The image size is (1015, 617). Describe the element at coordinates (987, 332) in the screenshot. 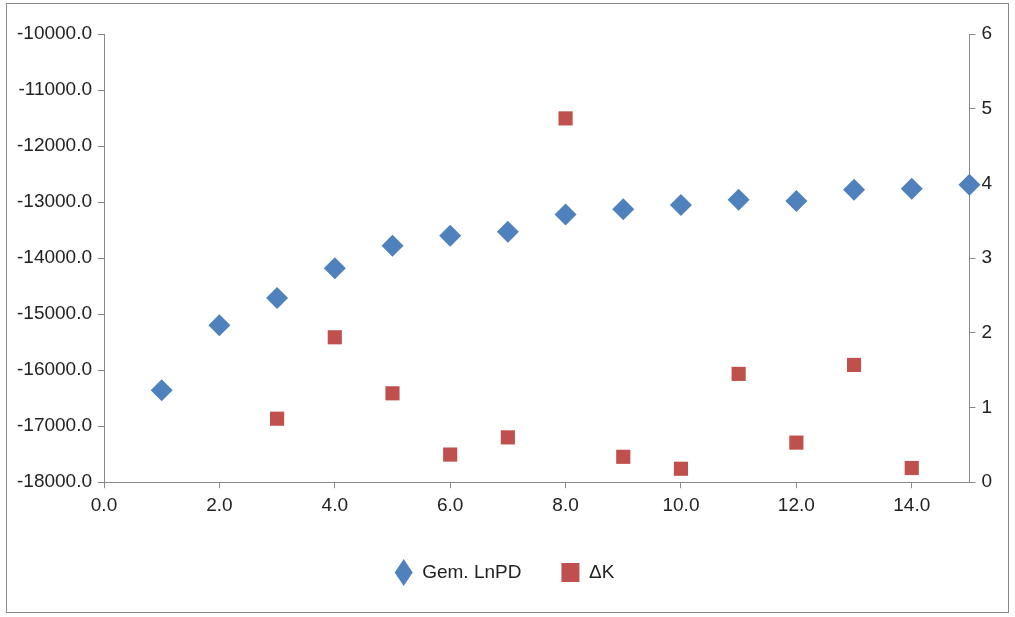

I see `y2-tick-label: 2` at that location.